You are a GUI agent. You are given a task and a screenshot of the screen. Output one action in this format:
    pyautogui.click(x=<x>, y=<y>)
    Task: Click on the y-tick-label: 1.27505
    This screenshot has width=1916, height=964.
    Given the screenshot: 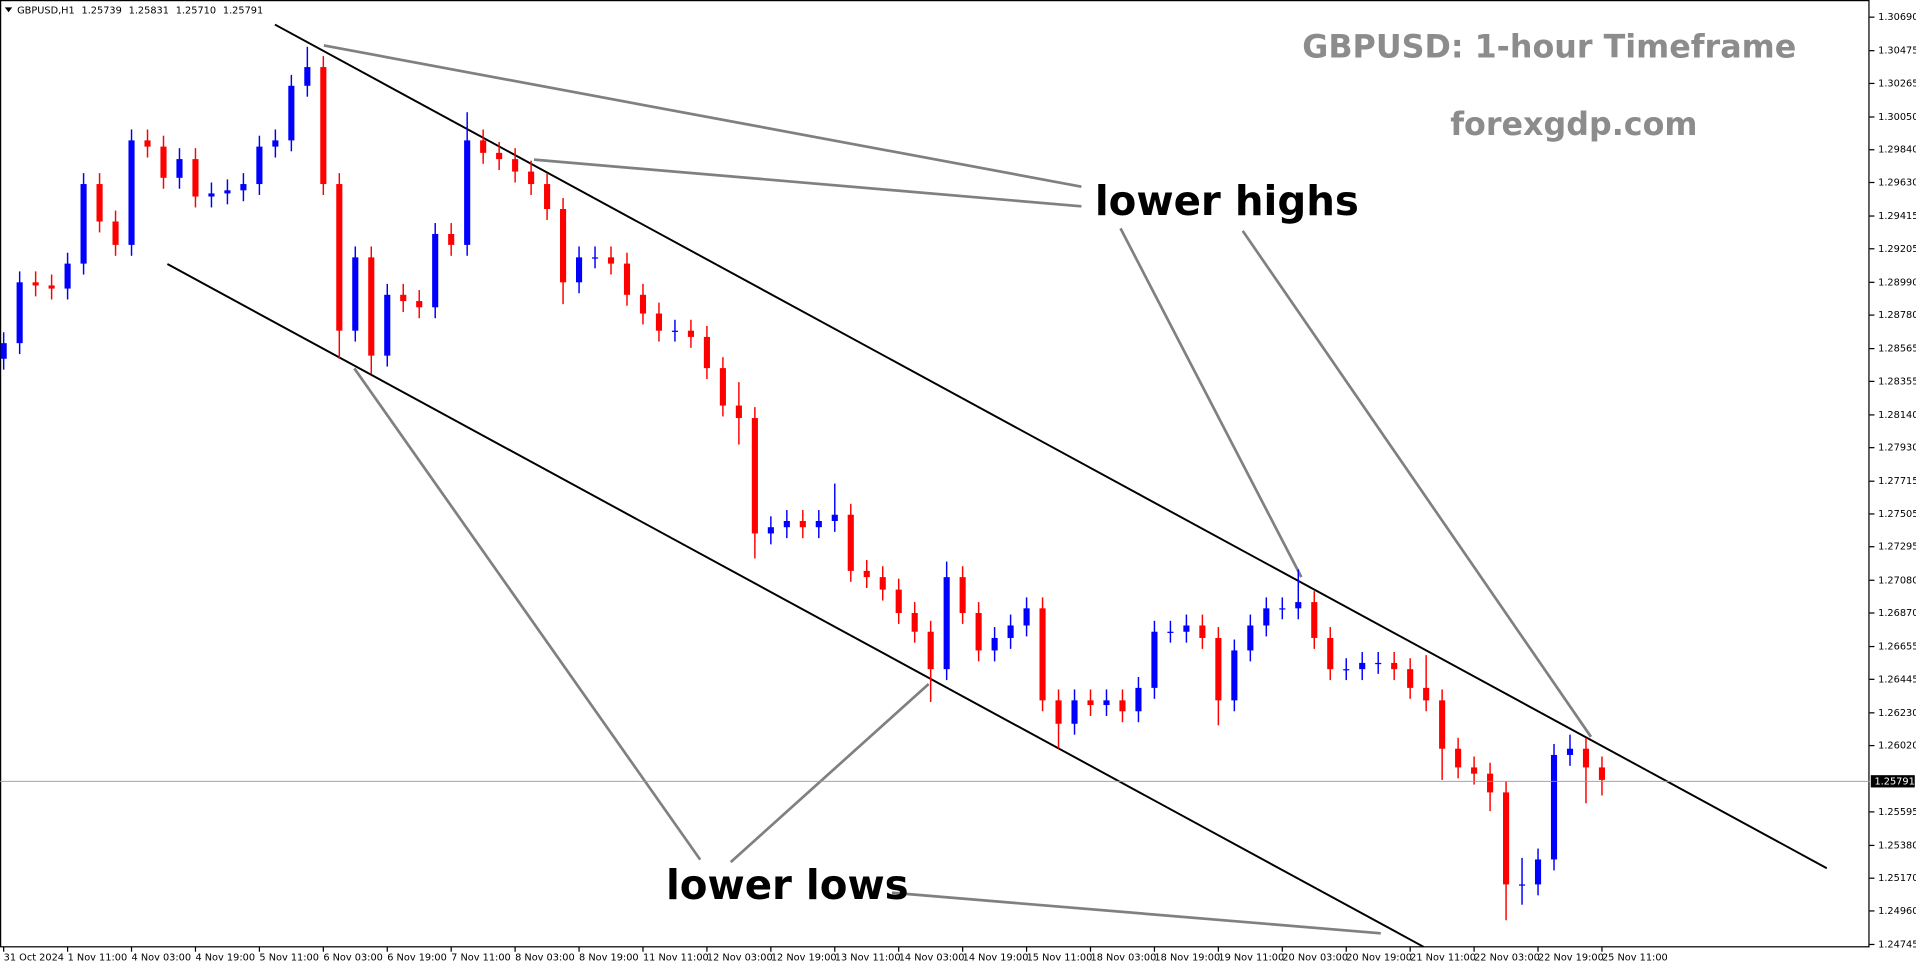 What is the action you would take?
    pyautogui.click(x=1897, y=514)
    